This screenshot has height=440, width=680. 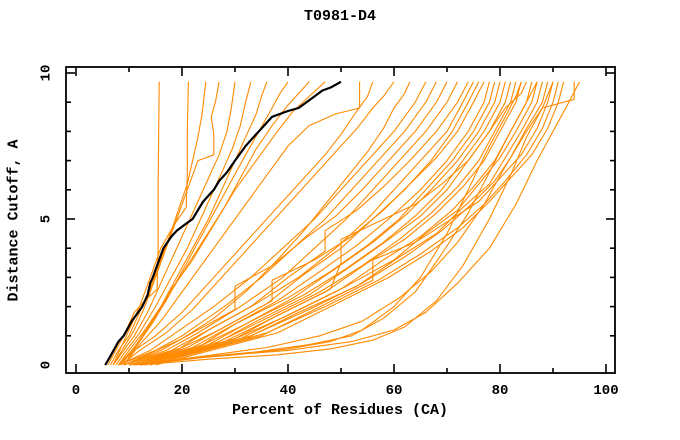 I want to click on x-tick-label: 20, so click(x=182, y=391).